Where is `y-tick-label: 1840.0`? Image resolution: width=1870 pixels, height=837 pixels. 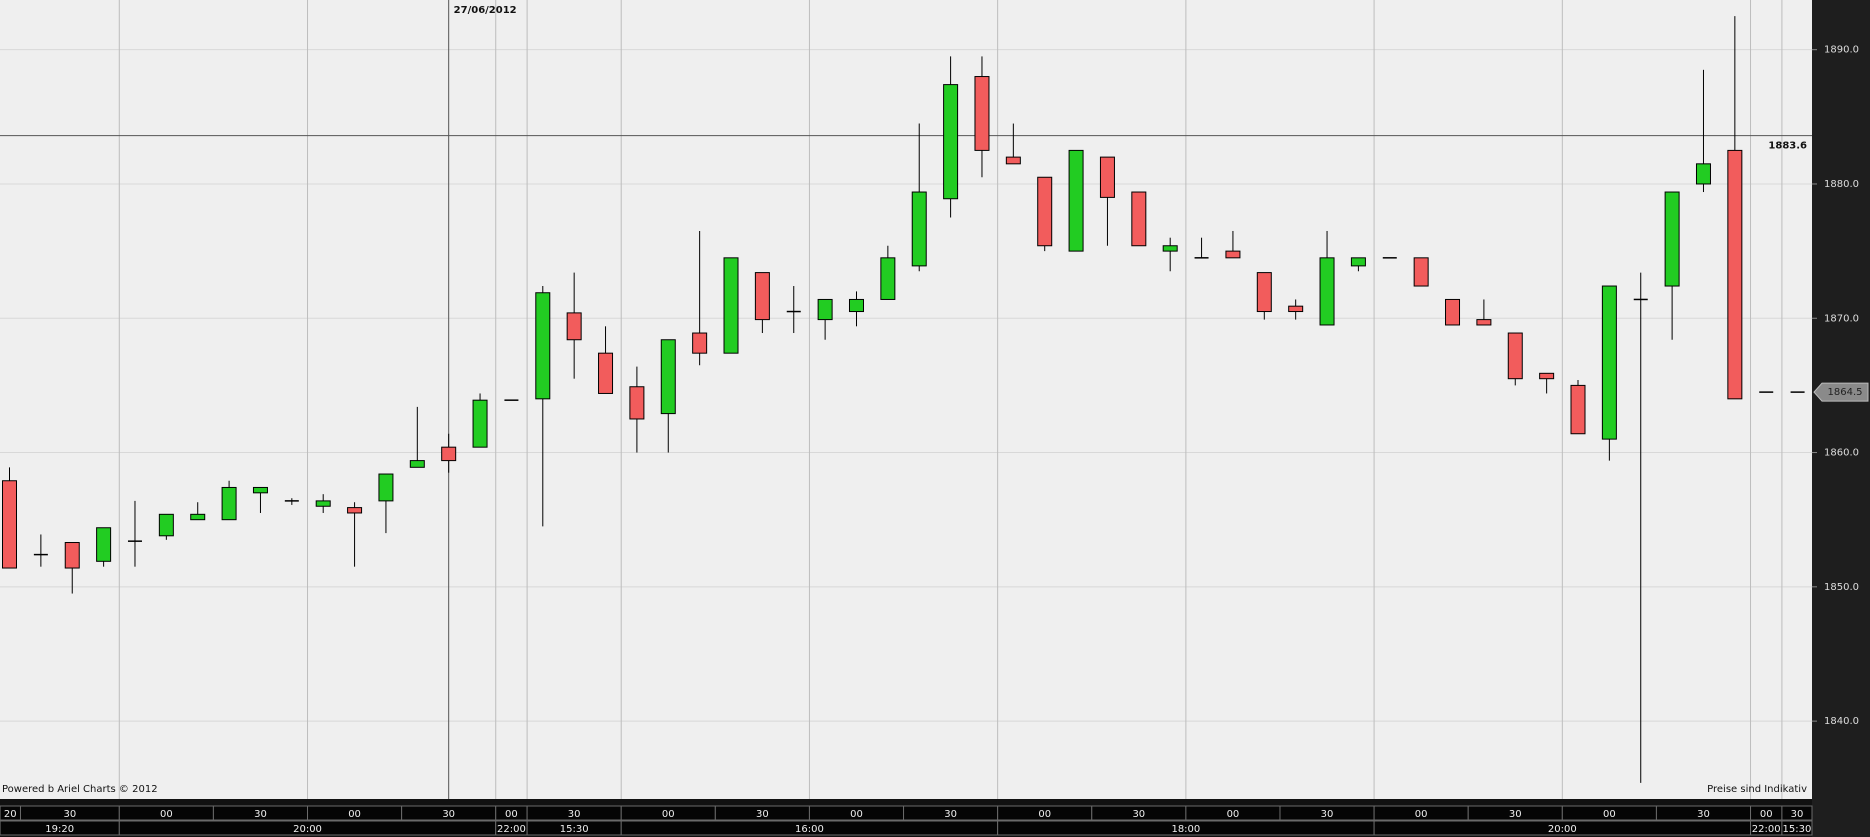
y-tick-label: 1840.0 is located at coordinates (1841, 721).